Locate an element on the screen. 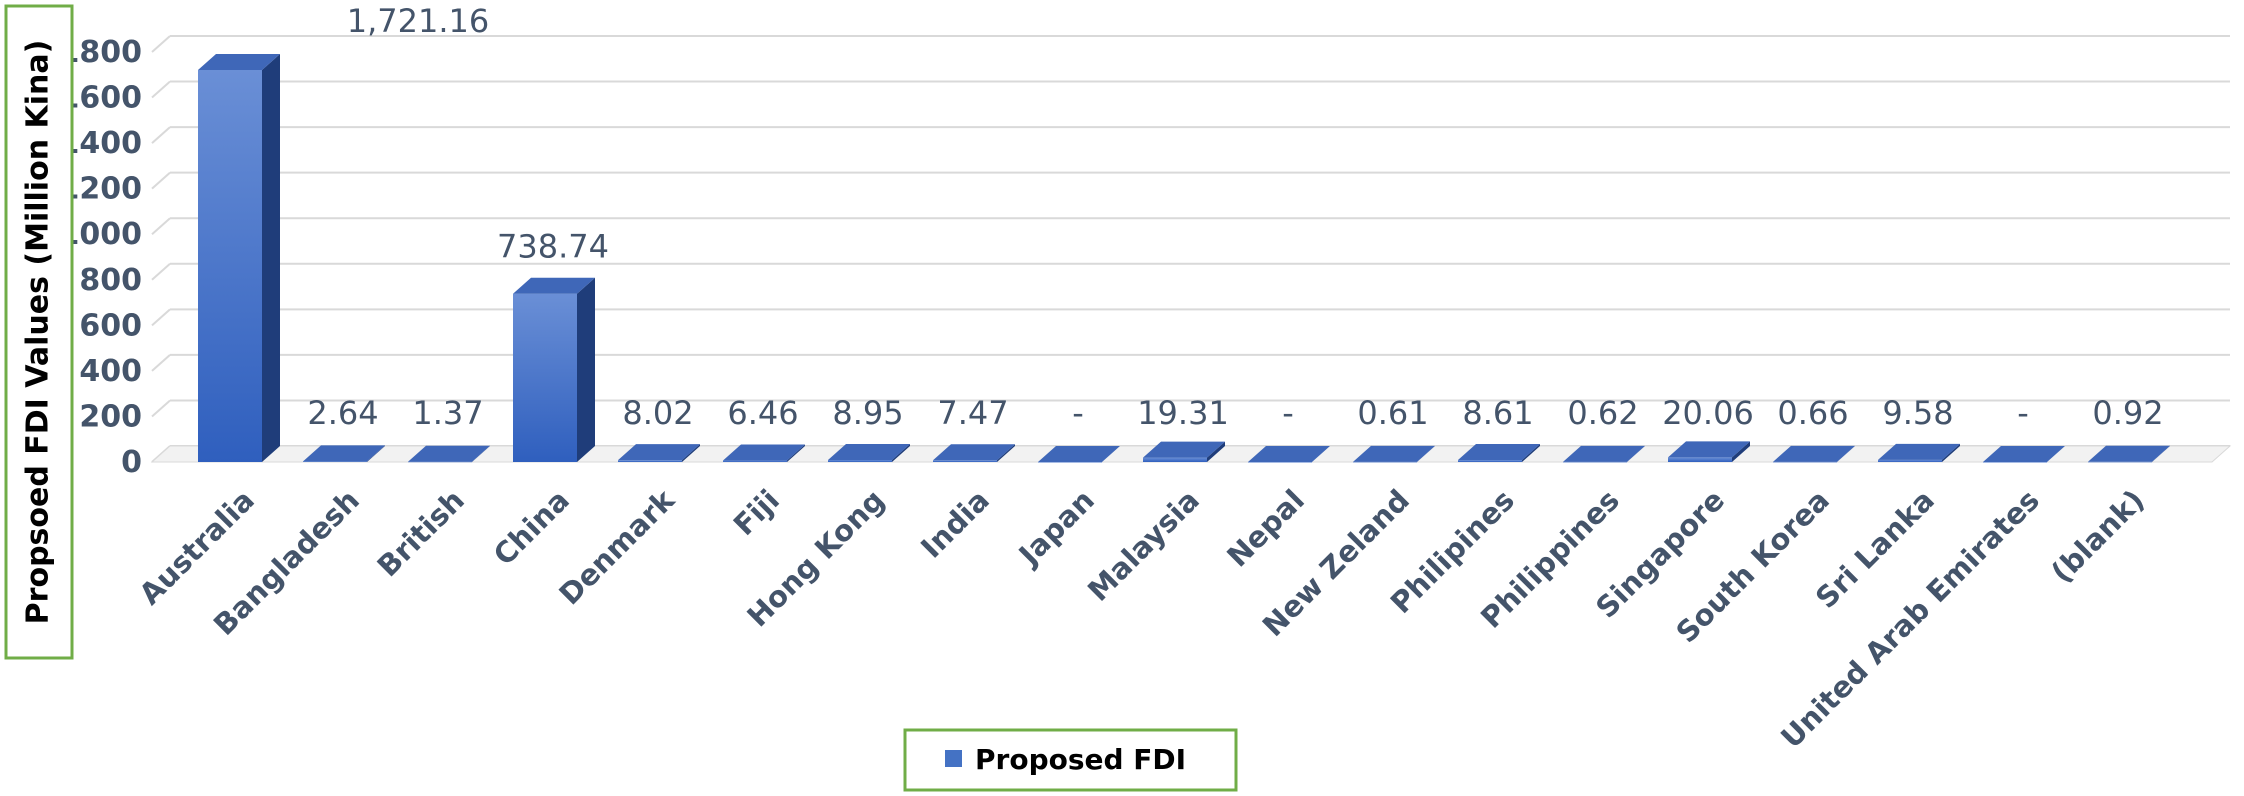 The width and height of the screenshot is (2244, 796). x-tick-label: Malaysia is located at coordinates (1143, 545).